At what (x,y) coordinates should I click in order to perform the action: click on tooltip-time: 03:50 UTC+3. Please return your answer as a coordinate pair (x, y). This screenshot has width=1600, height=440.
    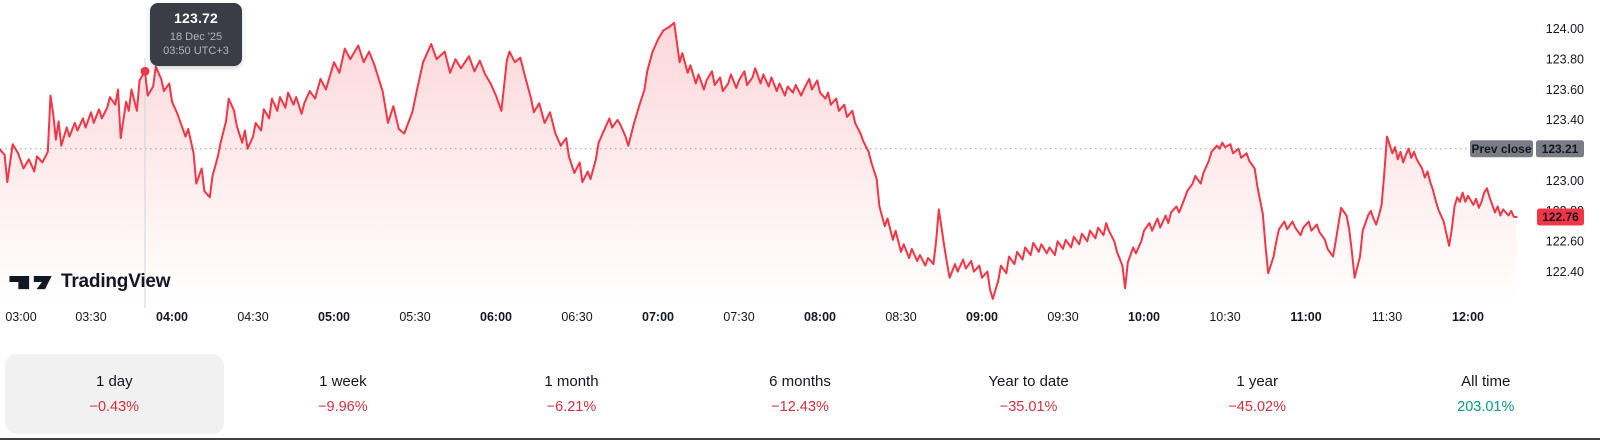
    Looking at the image, I should click on (196, 51).